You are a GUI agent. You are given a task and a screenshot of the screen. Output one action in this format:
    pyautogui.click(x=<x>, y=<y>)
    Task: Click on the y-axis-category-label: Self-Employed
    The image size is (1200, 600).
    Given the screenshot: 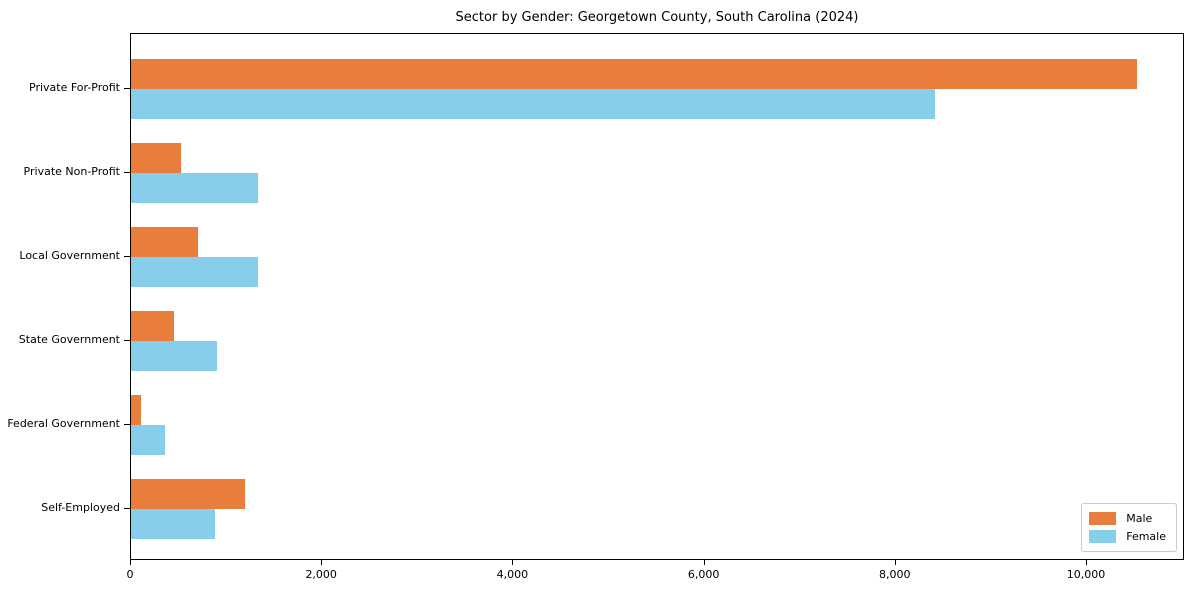 What is the action you would take?
    pyautogui.click(x=80, y=507)
    